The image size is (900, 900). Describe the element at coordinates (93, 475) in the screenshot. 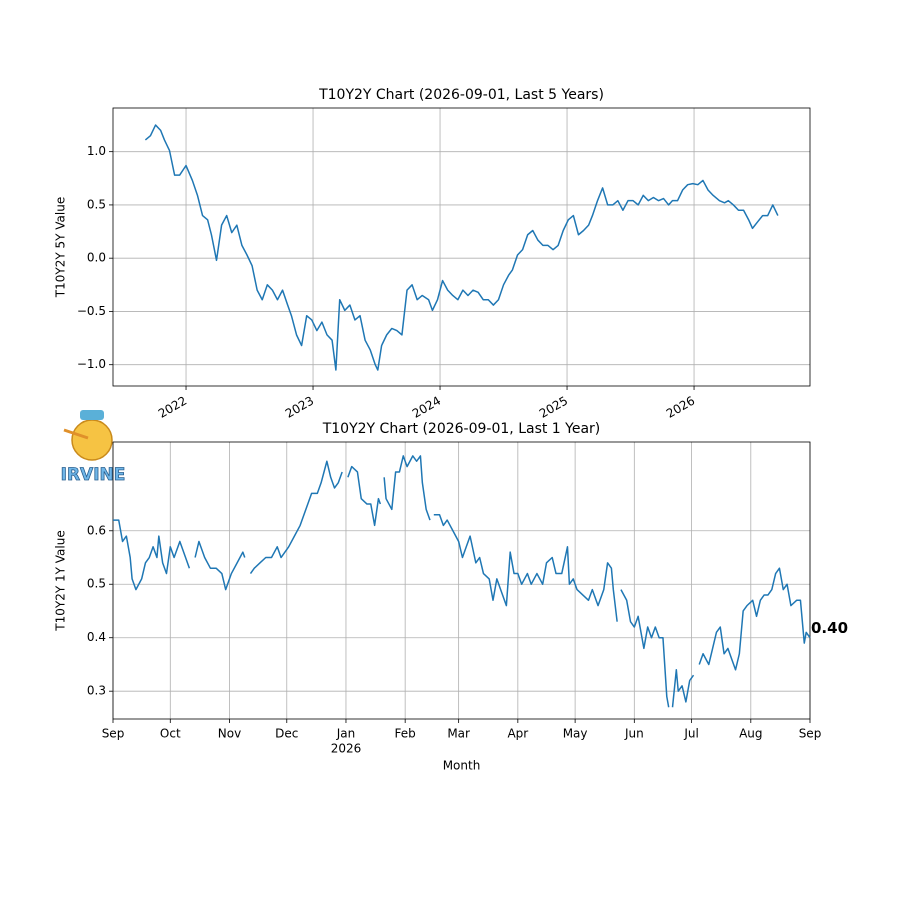

I see `logo-text: IRVINE` at that location.